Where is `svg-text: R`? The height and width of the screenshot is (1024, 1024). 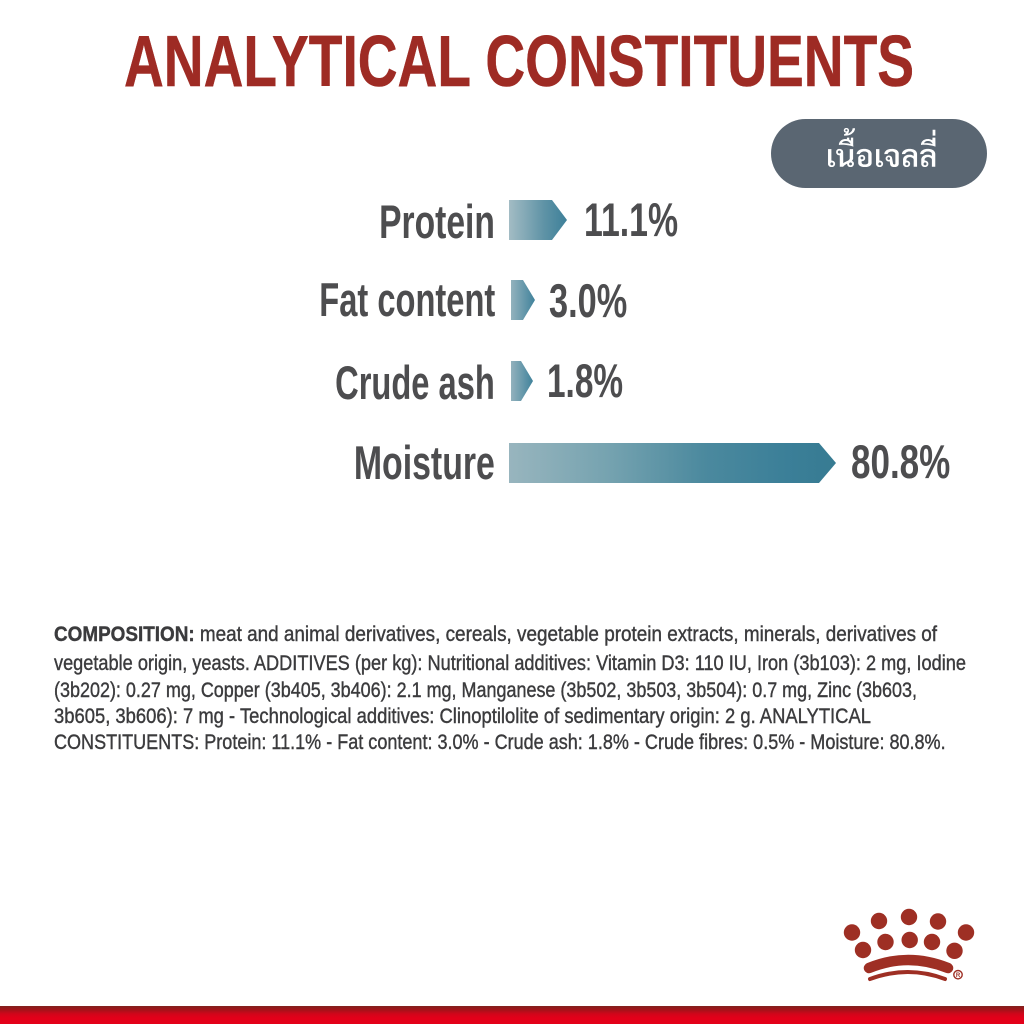
svg-text: R is located at coordinates (958, 976).